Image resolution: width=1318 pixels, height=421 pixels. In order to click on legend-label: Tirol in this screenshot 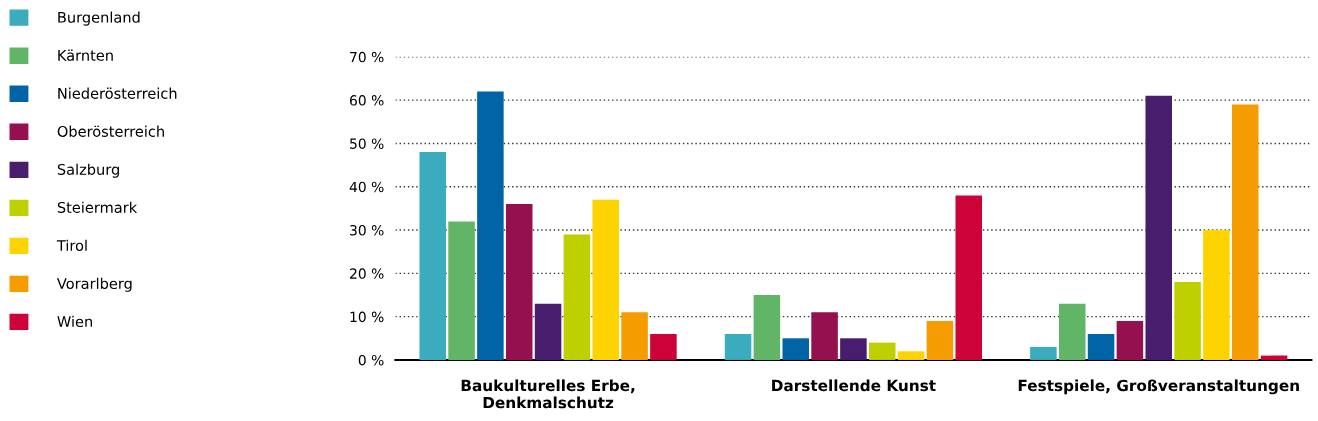, I will do `click(71, 245)`.